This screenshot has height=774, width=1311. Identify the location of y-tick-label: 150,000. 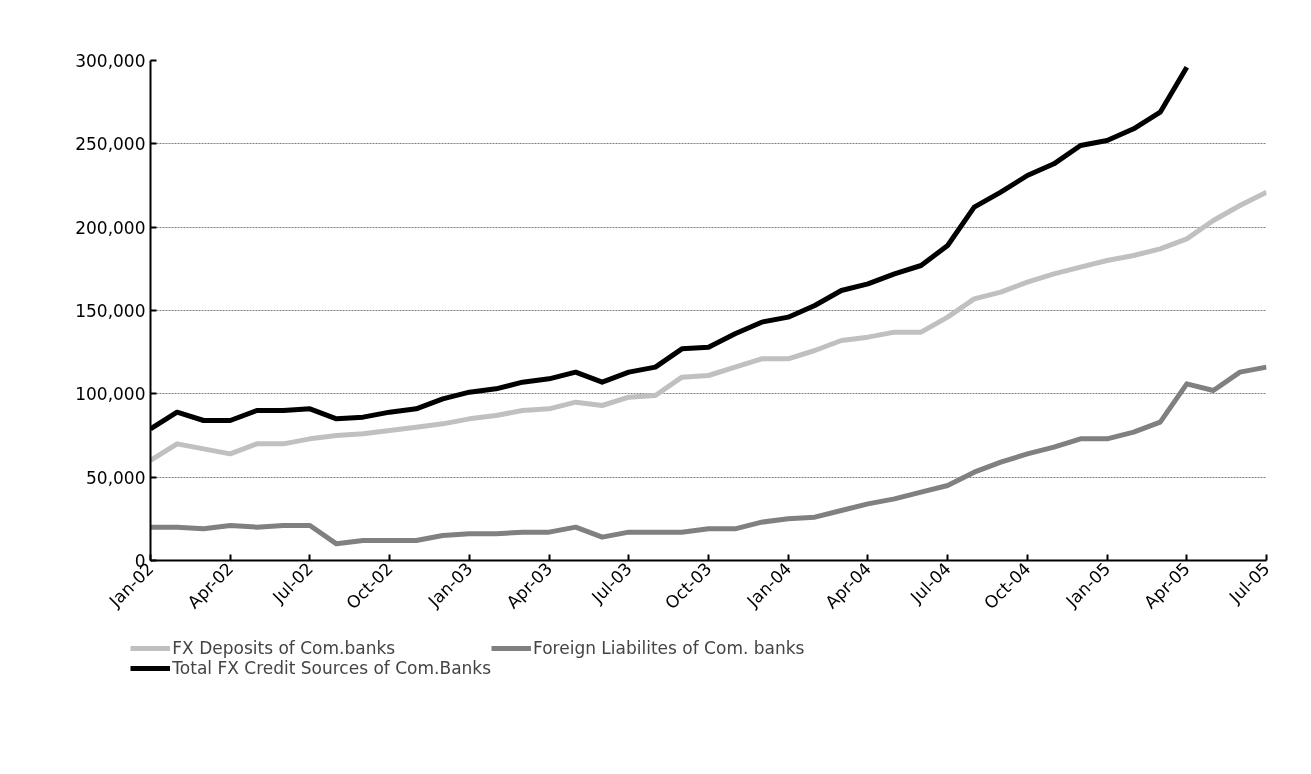
(110, 311).